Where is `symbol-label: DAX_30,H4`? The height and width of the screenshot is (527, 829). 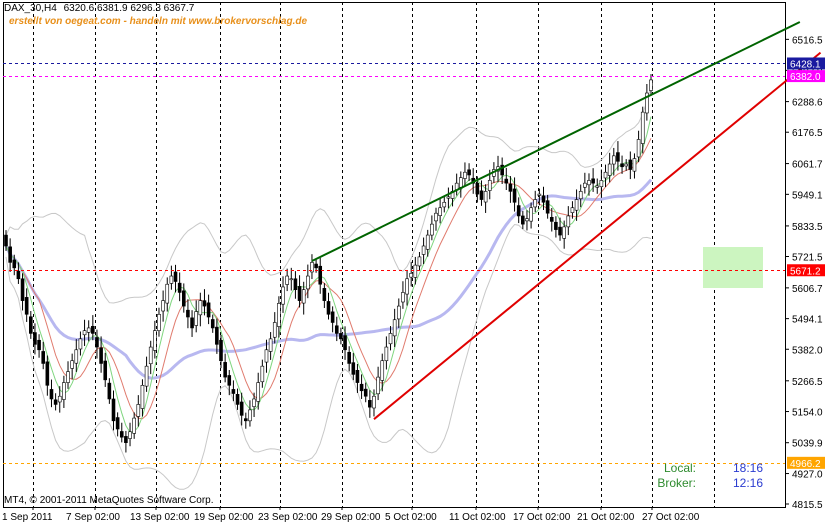 symbol-label: DAX_30,H4 is located at coordinates (30, 8).